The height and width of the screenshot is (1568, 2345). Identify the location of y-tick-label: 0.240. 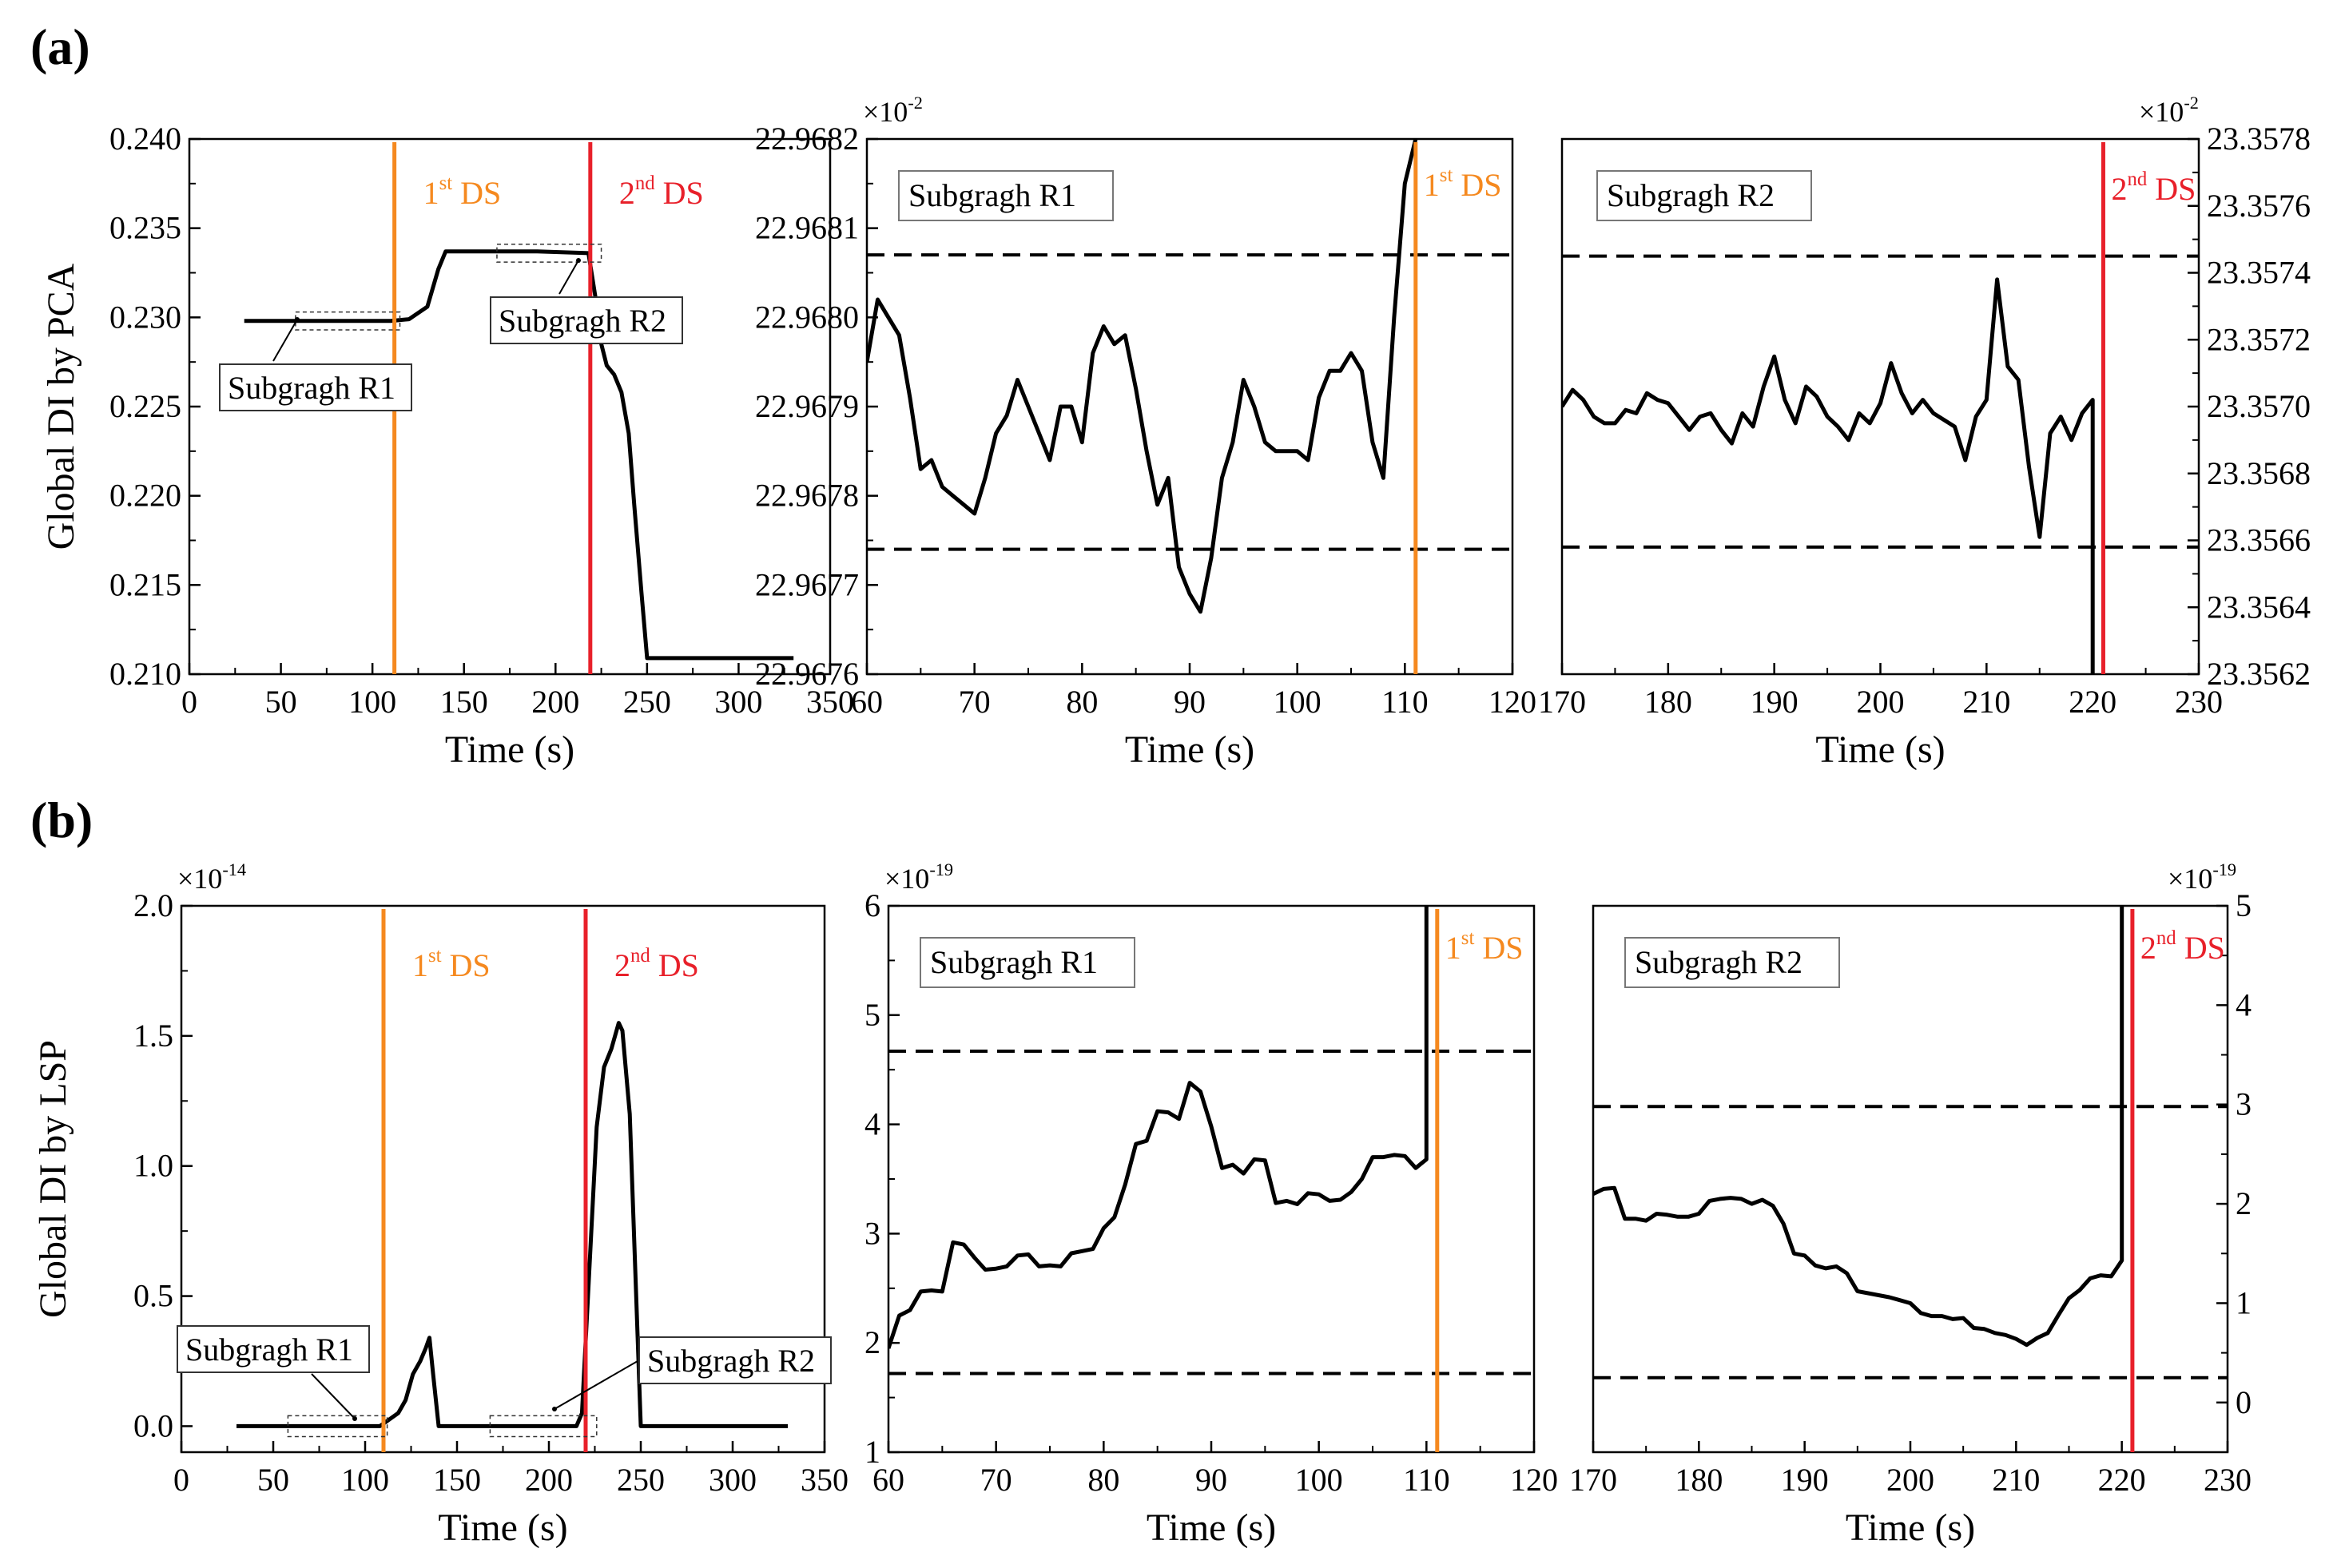
(145, 139).